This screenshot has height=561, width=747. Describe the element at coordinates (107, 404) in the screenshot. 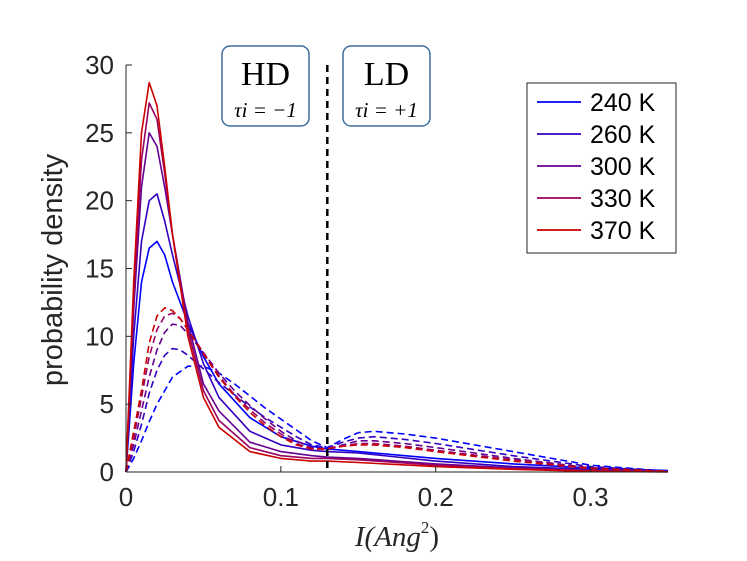

I see `y-tick-label: 5` at that location.